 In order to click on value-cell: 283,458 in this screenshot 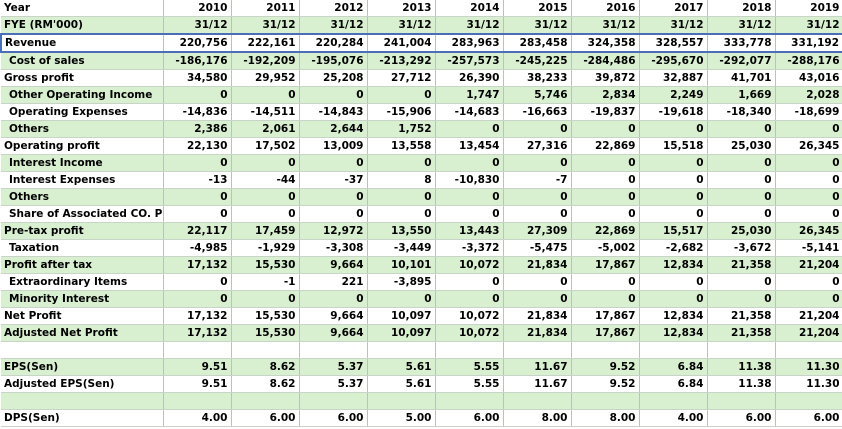, I will do `click(537, 43)`.